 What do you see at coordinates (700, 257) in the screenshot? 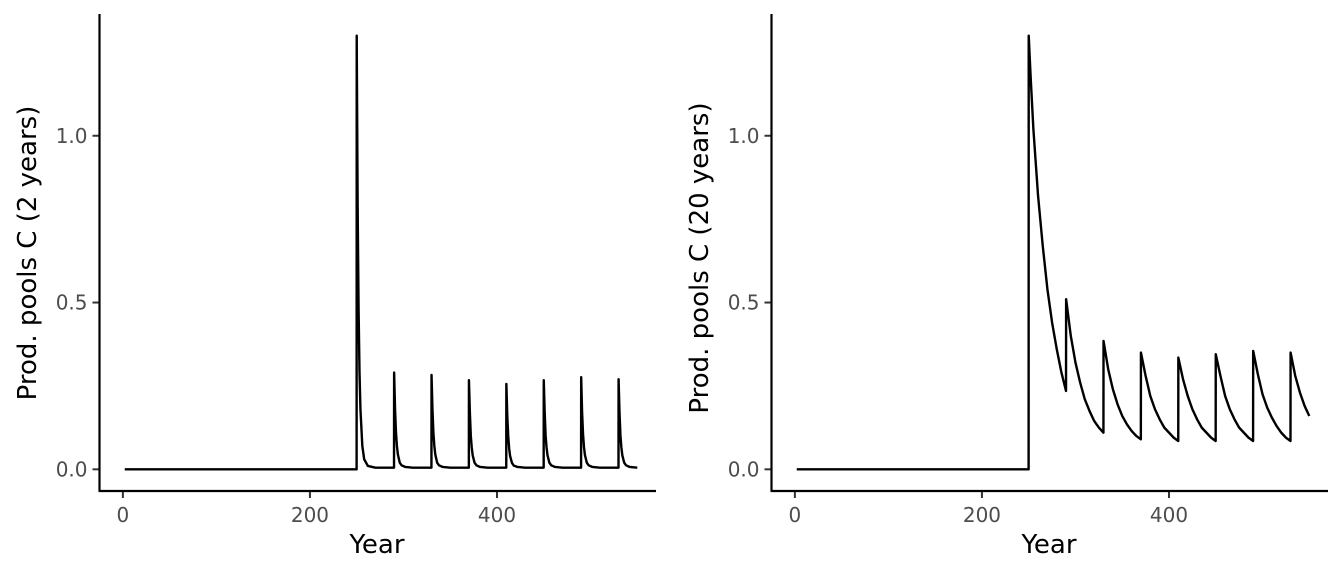
I see `right-y-axis-title: Prod. pools C (20 years)` at bounding box center [700, 257].